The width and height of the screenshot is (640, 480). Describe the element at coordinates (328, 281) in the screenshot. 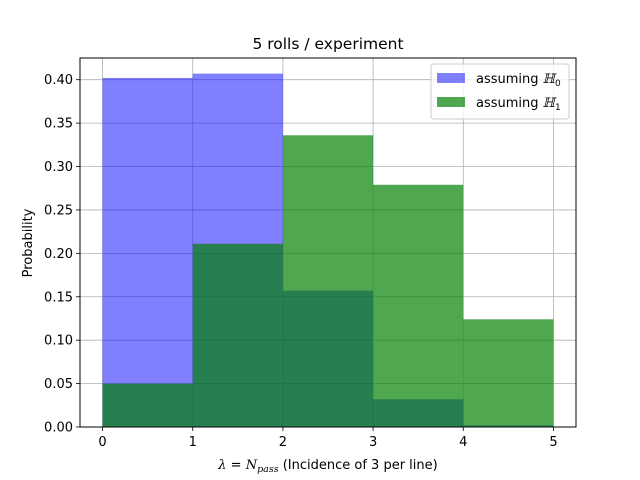

I see `bar-series1-bin2` at that location.